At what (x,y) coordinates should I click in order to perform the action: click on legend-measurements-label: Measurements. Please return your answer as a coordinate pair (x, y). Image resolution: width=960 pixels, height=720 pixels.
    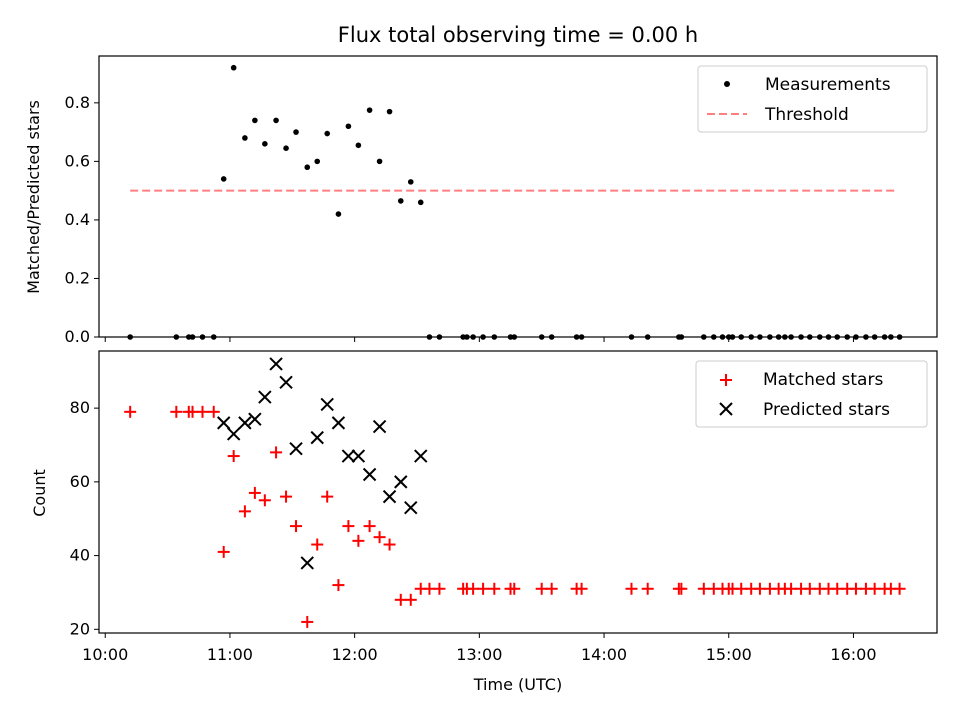
    Looking at the image, I should click on (828, 85).